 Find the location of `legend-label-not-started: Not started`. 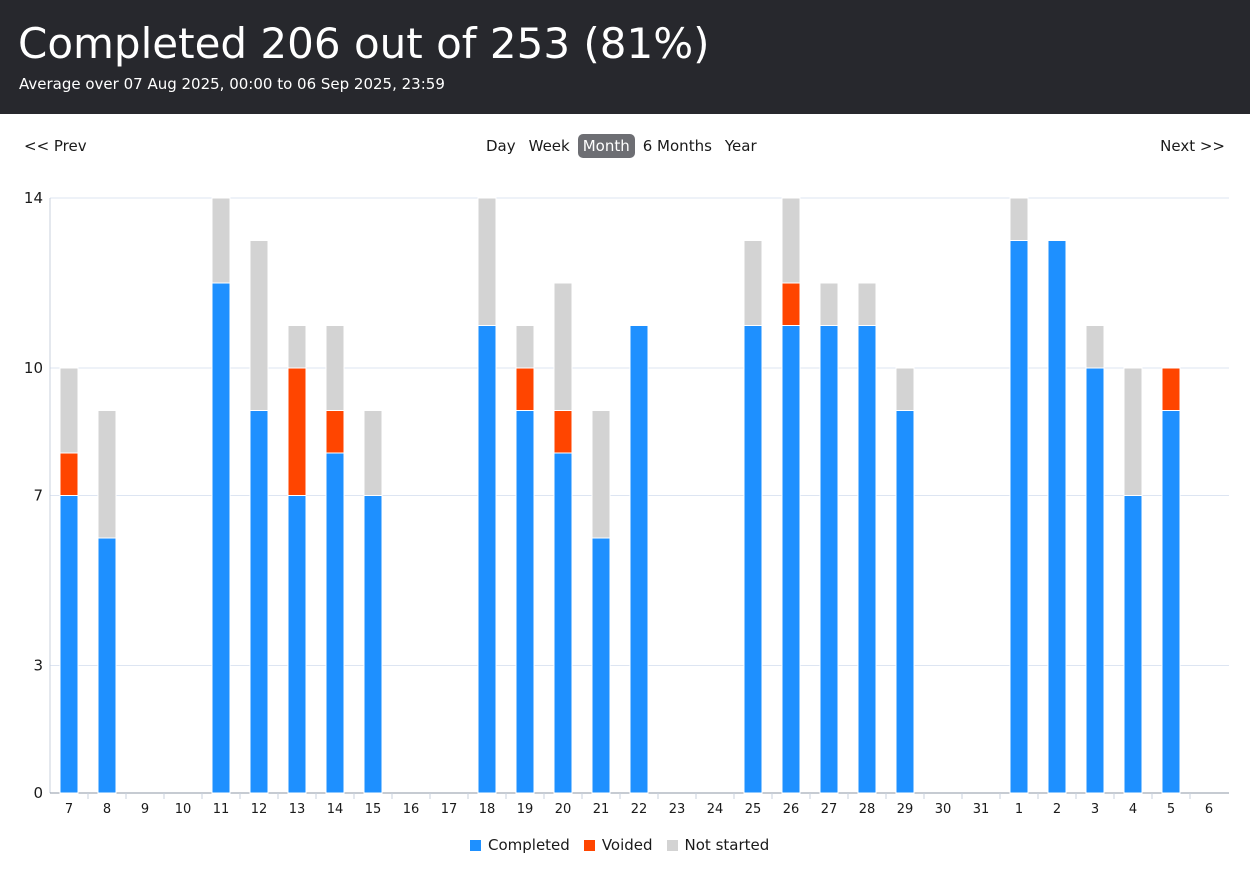

legend-label-not-started: Not started is located at coordinates (727, 845).